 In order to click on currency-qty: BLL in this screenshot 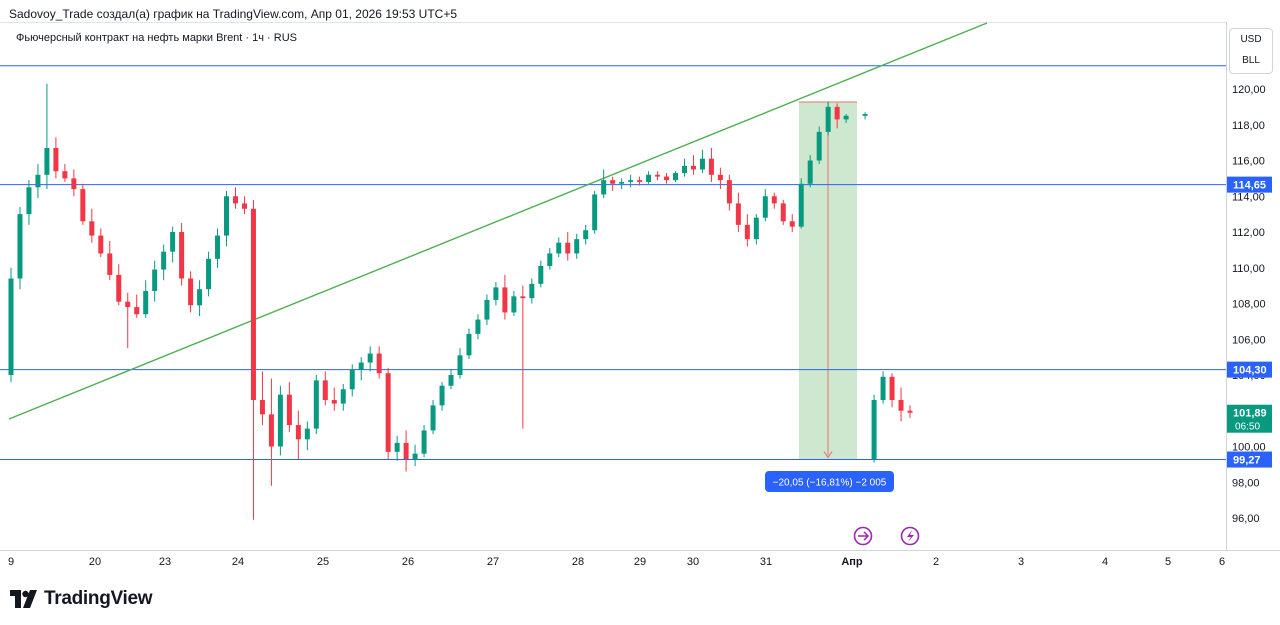, I will do `click(1251, 60)`.